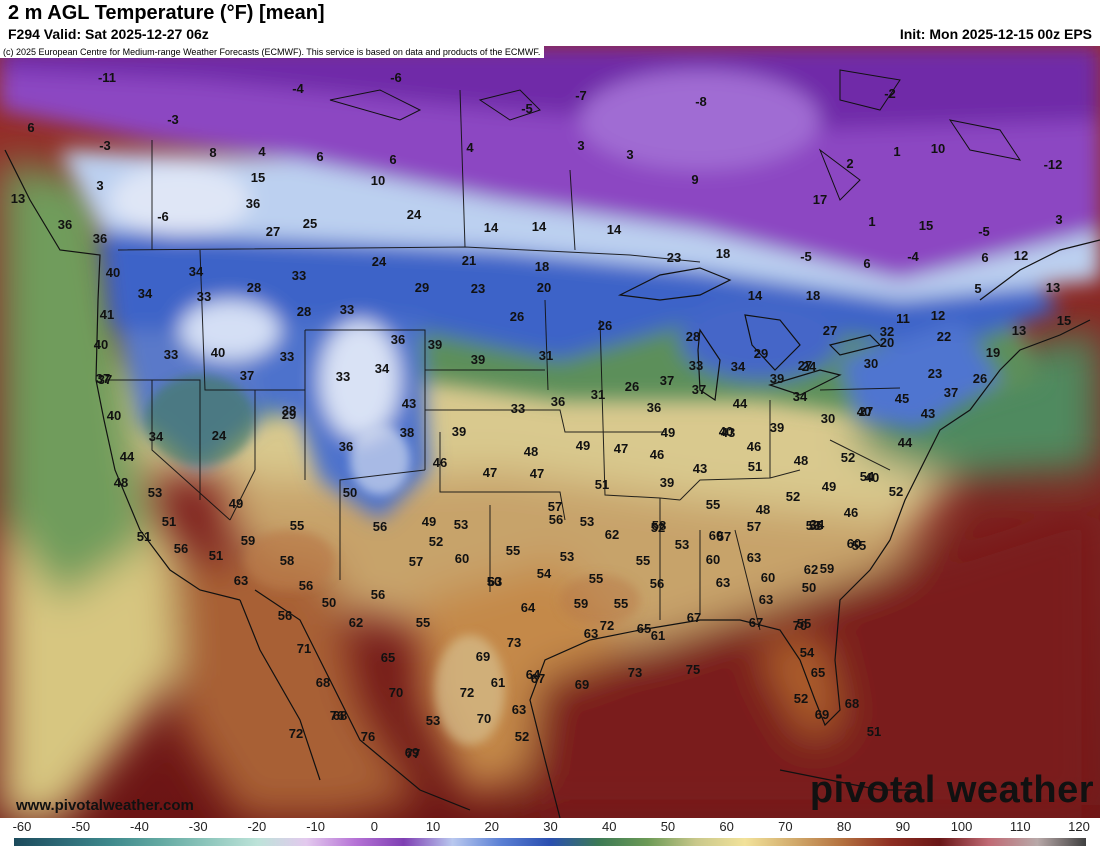  Describe the element at coordinates (127, 456) in the screenshot. I see `temperature-label: 44` at that location.